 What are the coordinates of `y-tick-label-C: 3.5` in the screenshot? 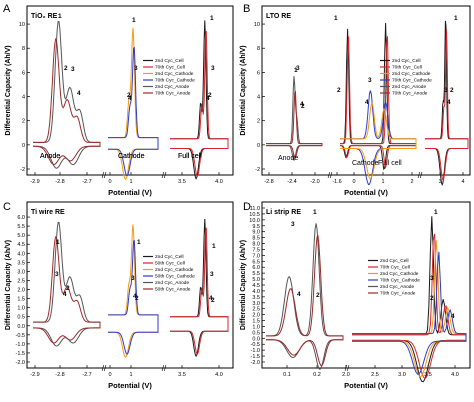 It's located at (21, 263).